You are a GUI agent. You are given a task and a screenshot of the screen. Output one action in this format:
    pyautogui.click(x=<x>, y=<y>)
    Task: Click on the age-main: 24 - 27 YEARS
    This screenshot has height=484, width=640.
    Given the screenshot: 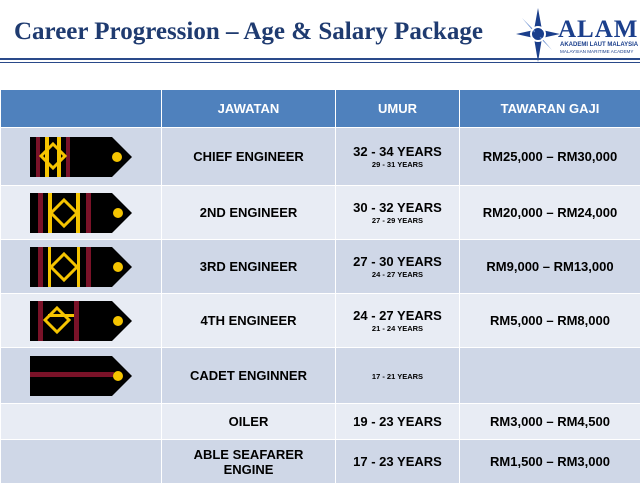 What is the action you would take?
    pyautogui.click(x=397, y=315)
    